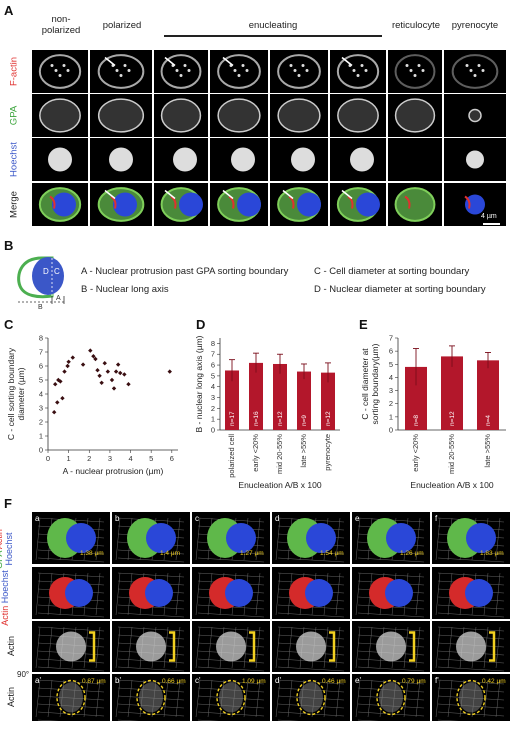  What do you see at coordinates (23, 674) in the screenshot?
I see `rotation-label: 90°` at bounding box center [23, 674].